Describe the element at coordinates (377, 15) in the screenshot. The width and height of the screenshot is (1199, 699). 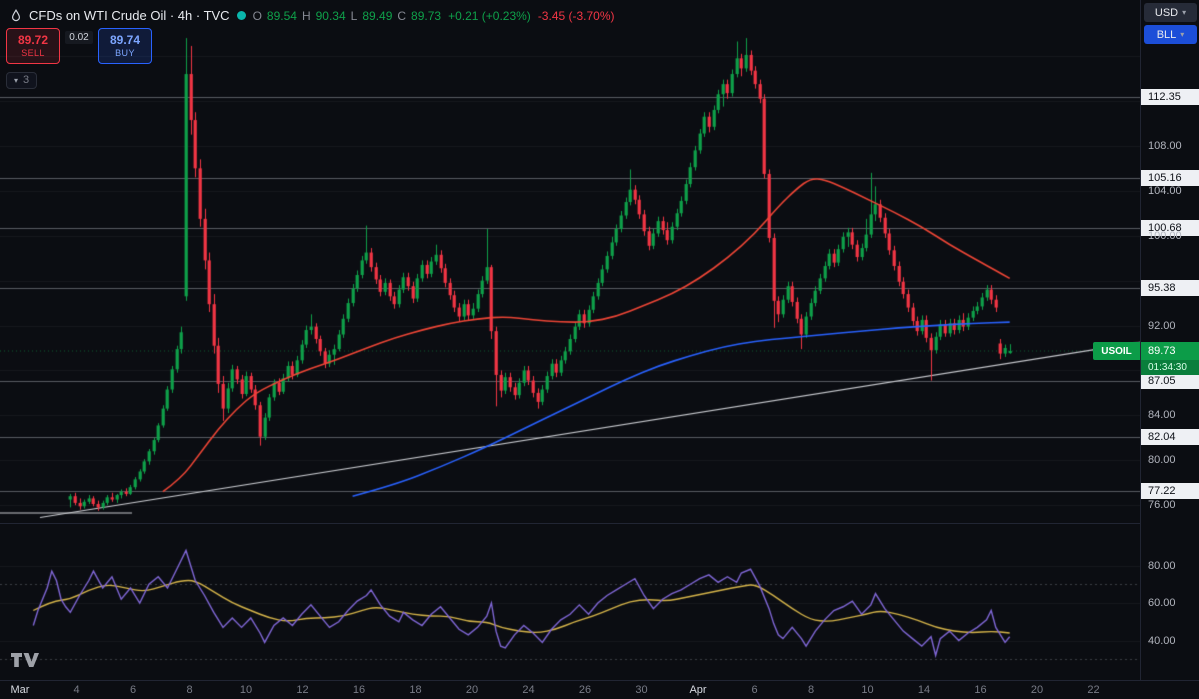
I see `low-value: 89.49` at that location.